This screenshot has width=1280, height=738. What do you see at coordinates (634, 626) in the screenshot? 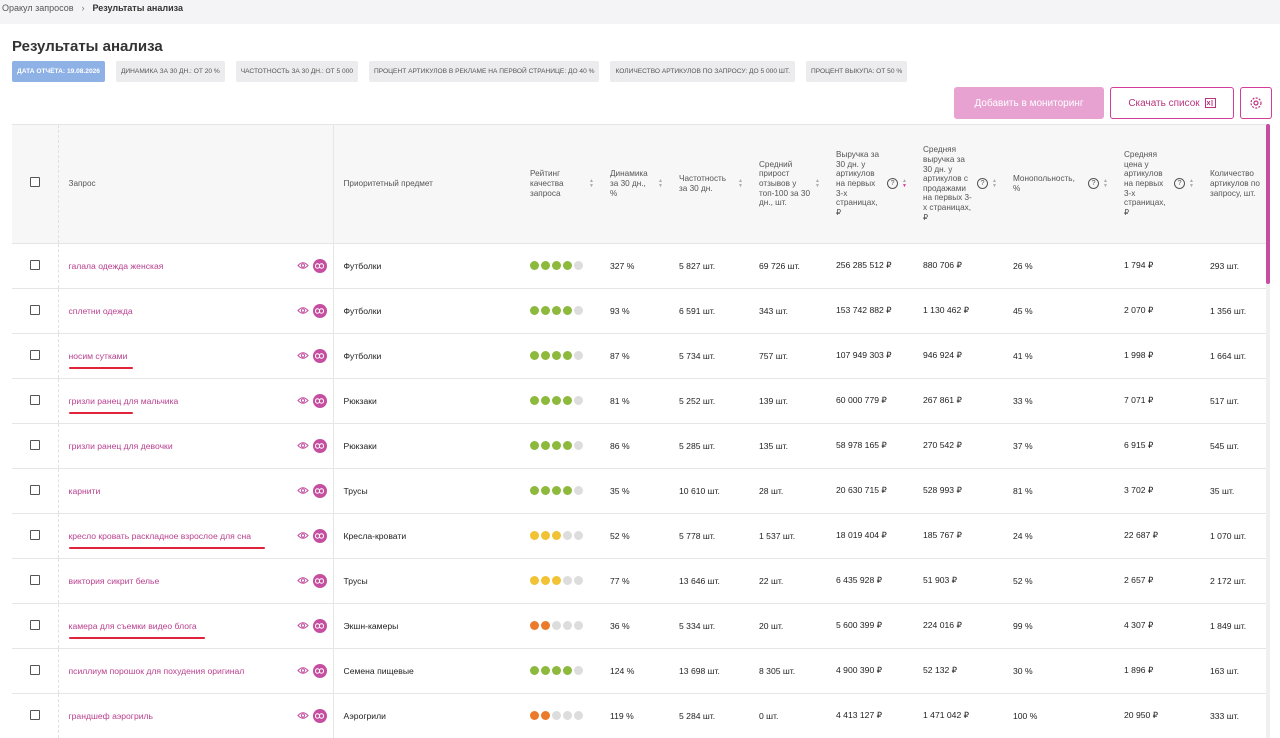
I see `cell-dynamics: 36 %` at bounding box center [634, 626].